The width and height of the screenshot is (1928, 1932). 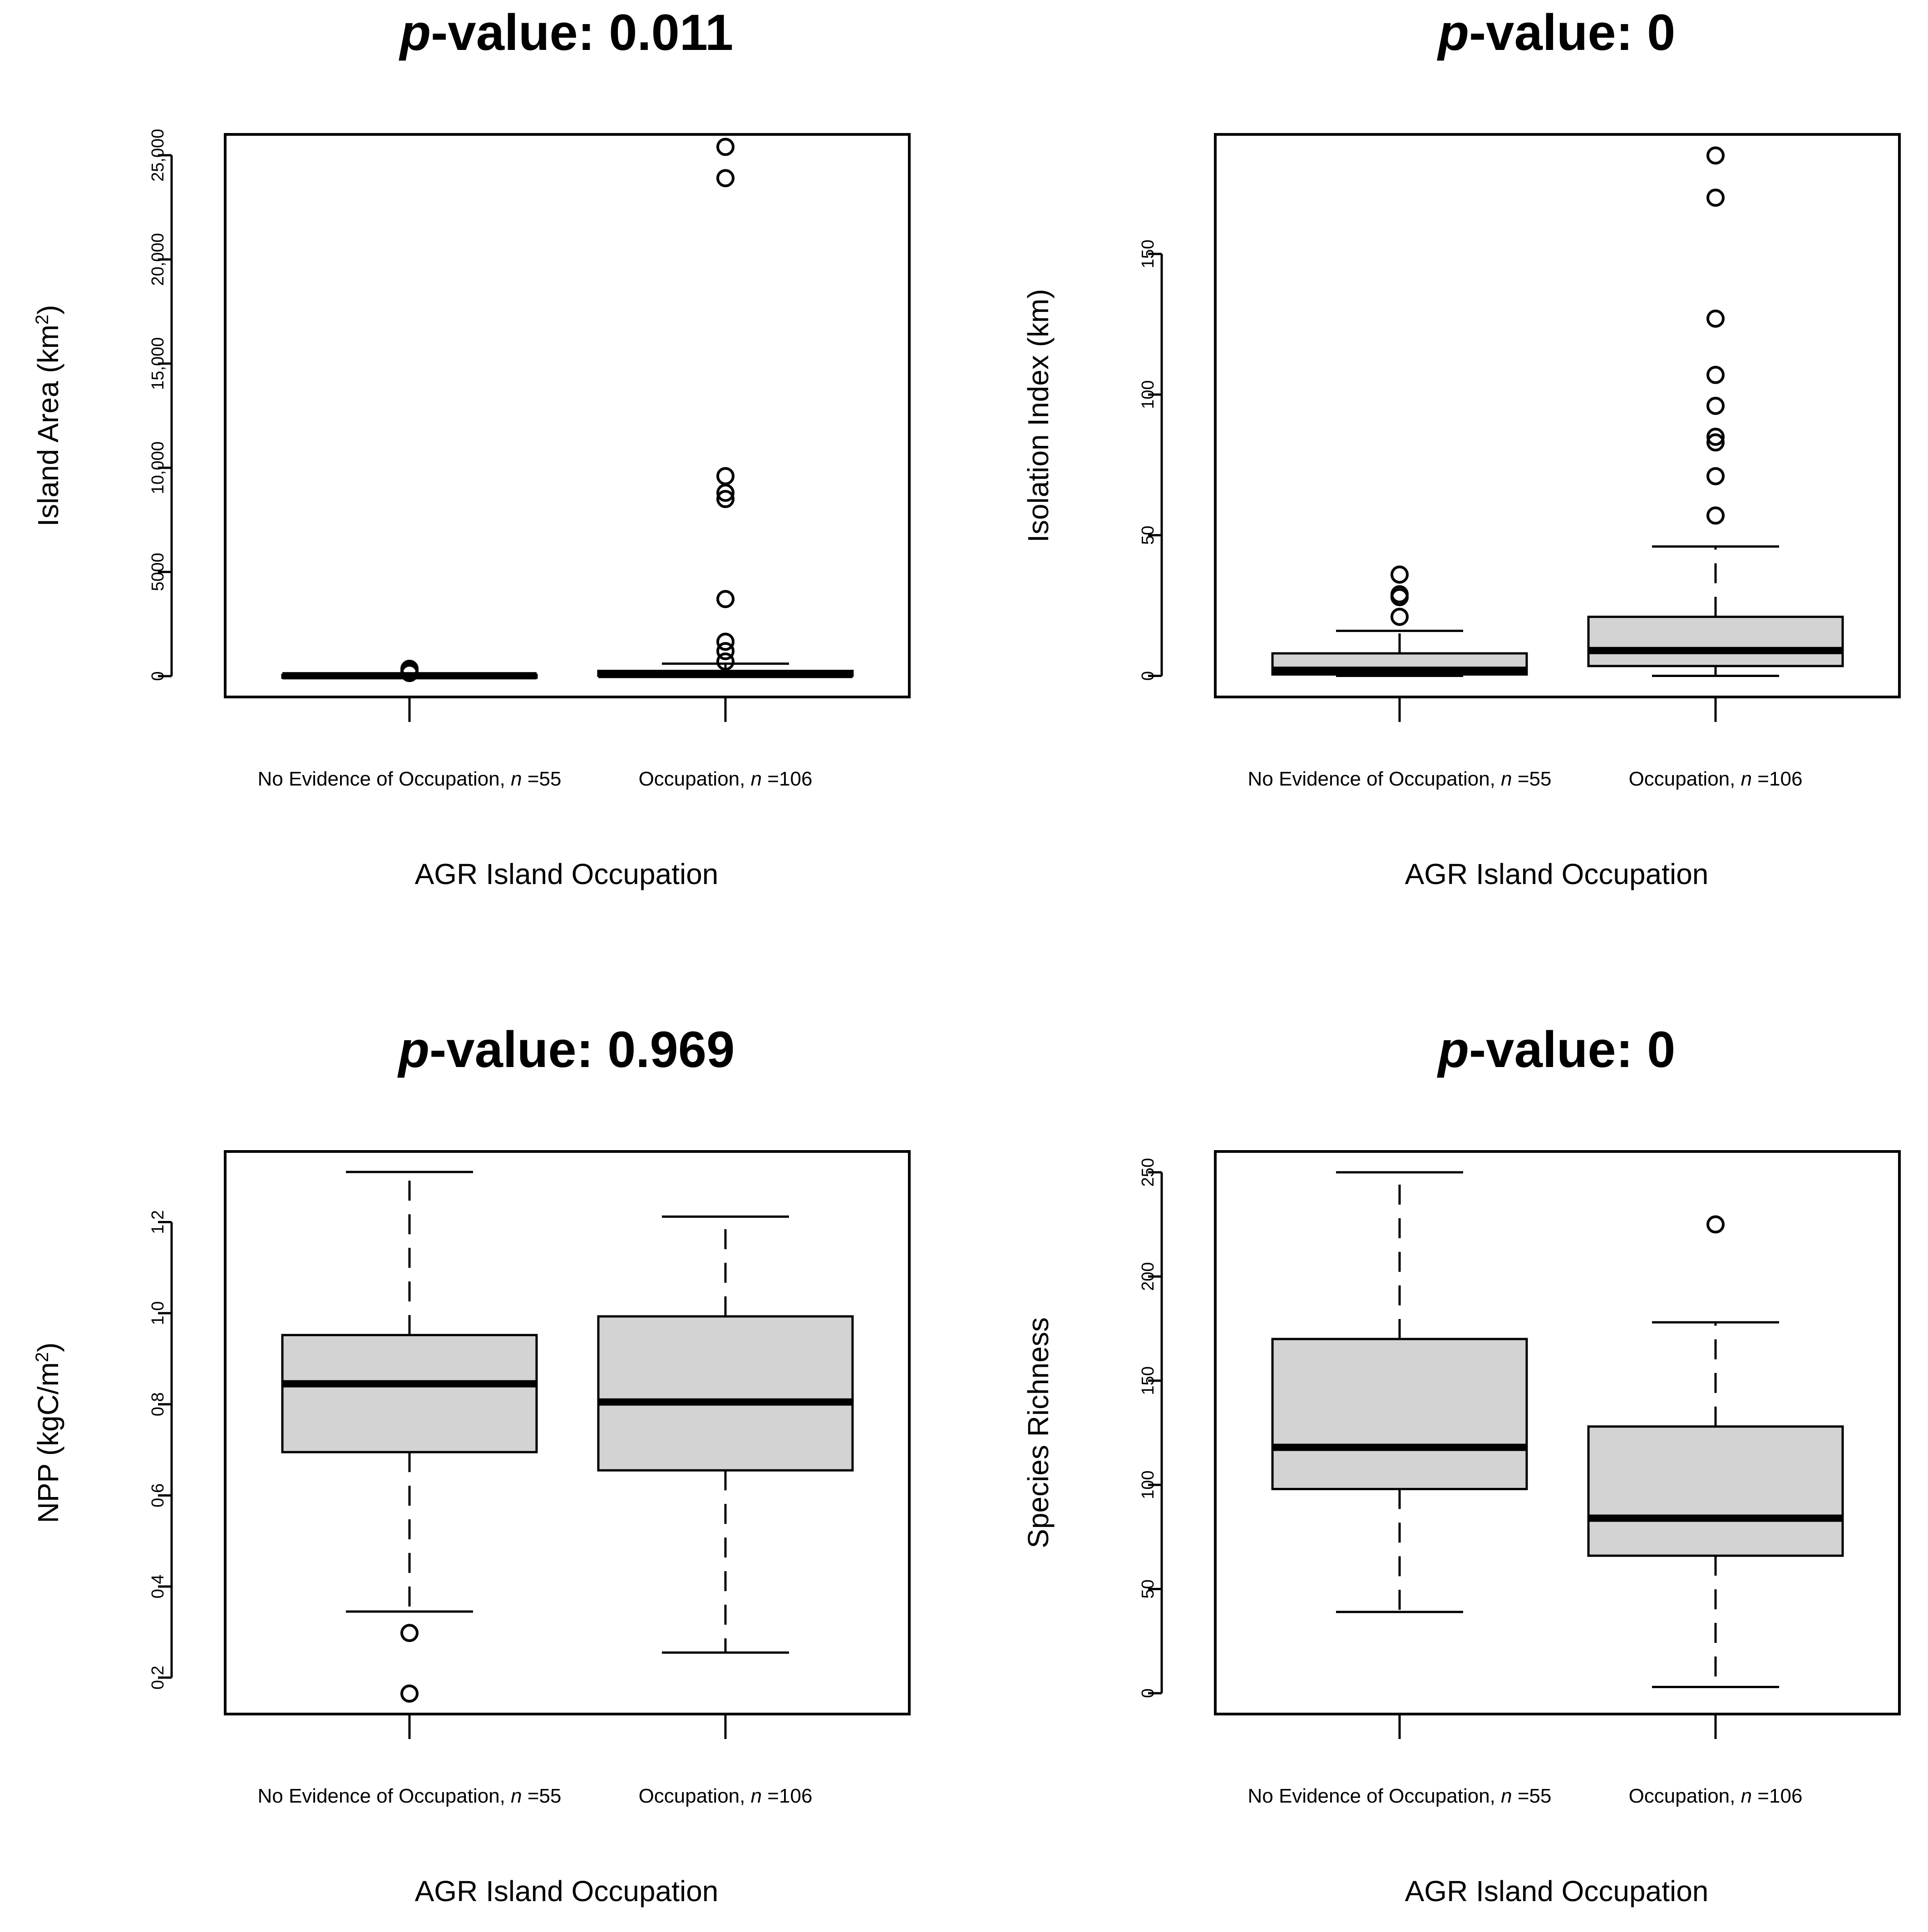 I want to click on y-tick-label: 20,000, so click(x=158, y=260).